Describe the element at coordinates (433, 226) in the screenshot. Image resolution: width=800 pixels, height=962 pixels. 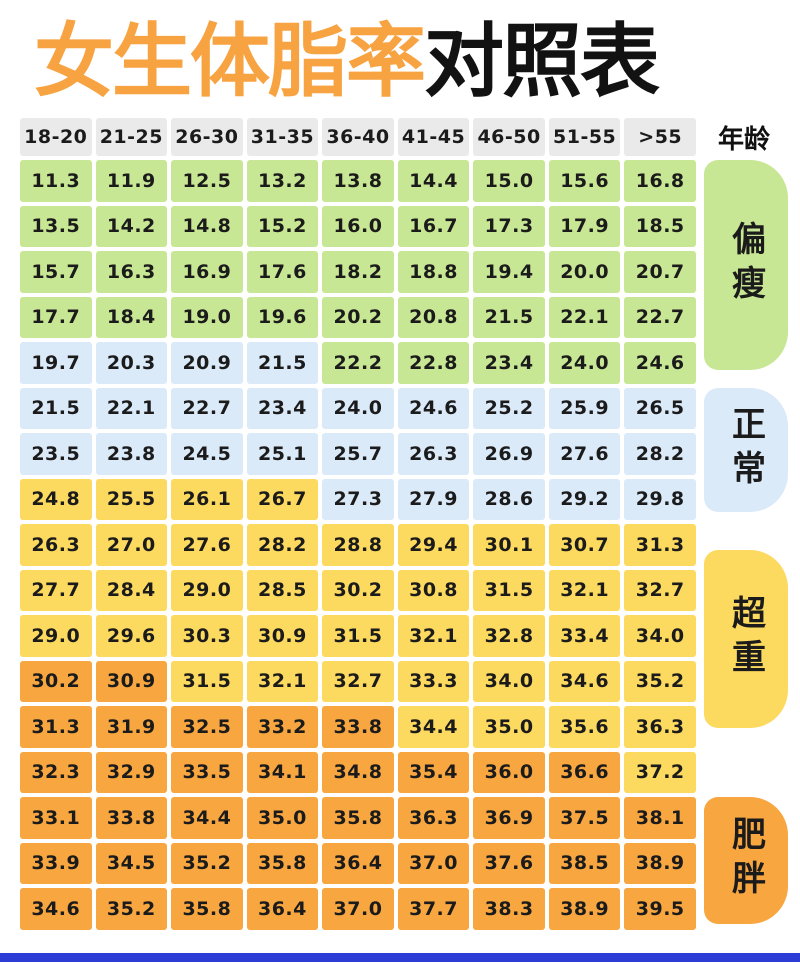
I see `bodyfat-cell: 16.7` at that location.